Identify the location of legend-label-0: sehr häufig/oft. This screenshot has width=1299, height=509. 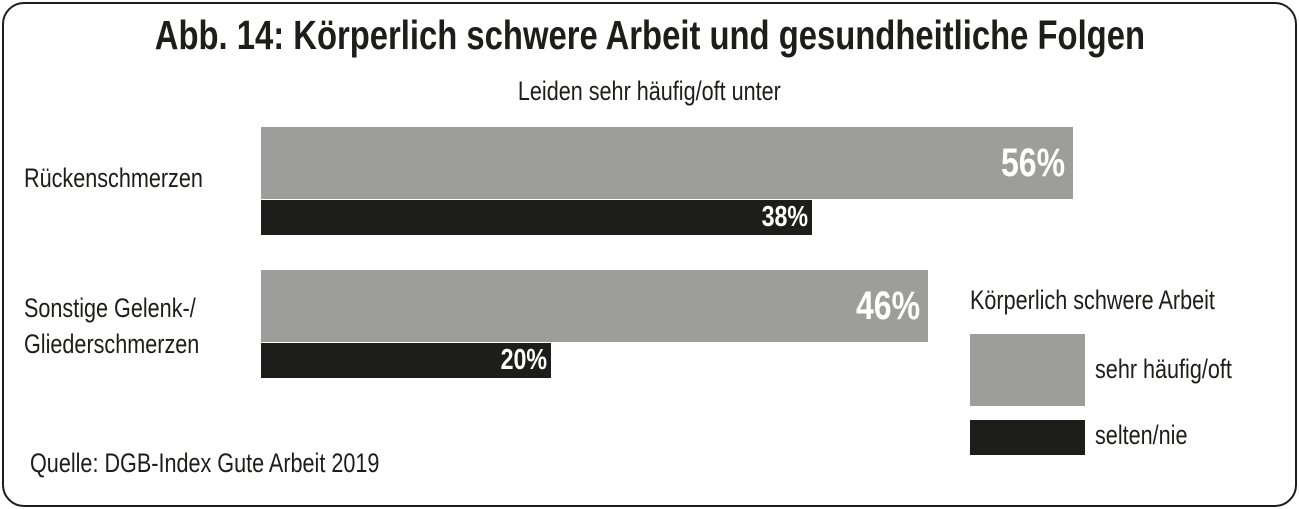
(1180, 369).